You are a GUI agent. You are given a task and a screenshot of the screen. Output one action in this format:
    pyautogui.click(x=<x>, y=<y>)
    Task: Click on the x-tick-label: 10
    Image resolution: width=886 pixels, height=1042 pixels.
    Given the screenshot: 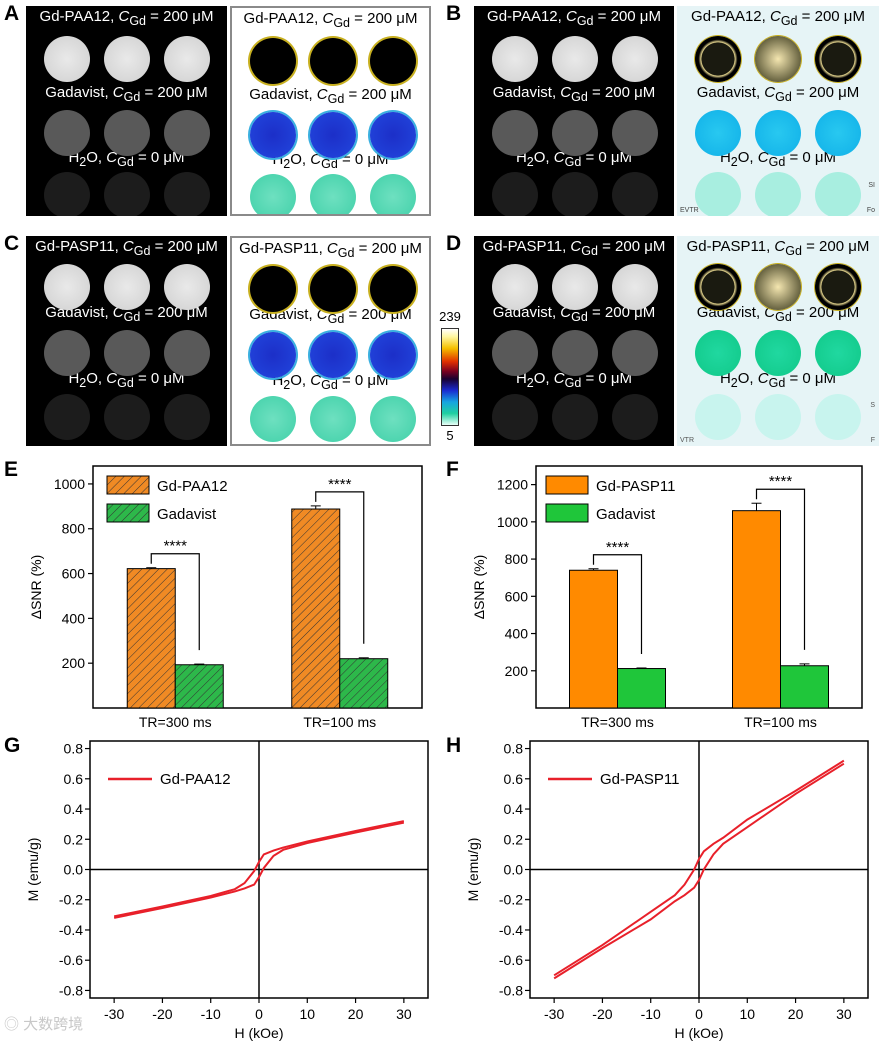 What is the action you would take?
    pyautogui.click(x=307, y=1014)
    